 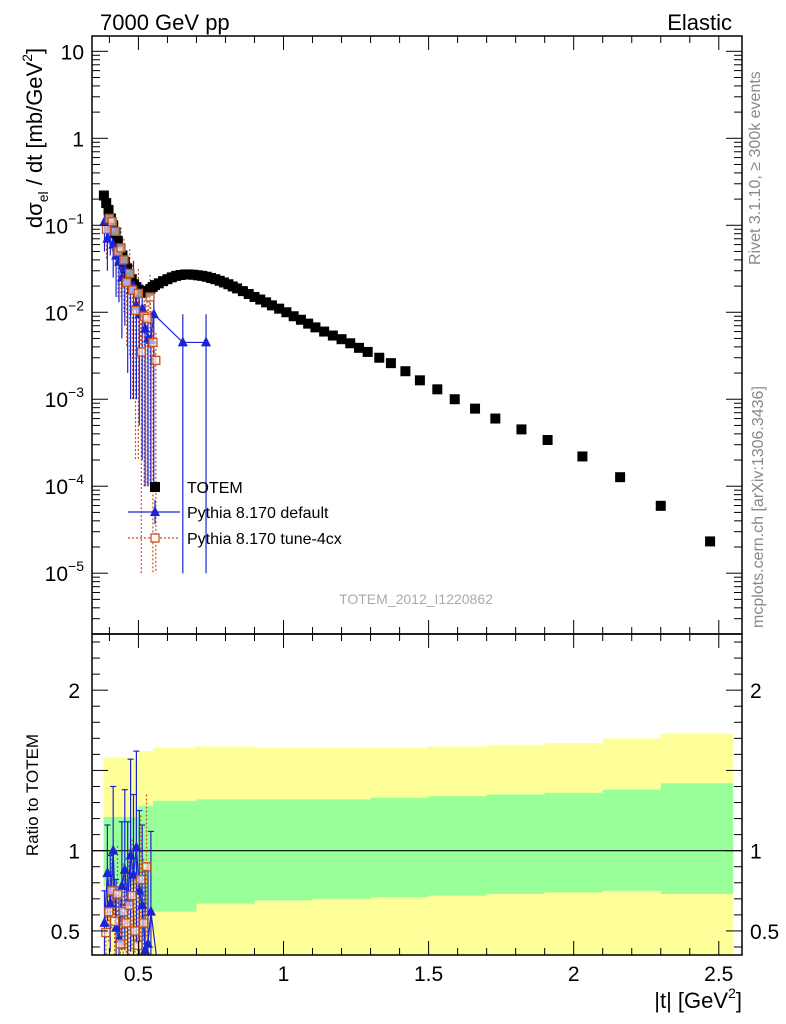 What do you see at coordinates (758, 507) in the screenshot?
I see `mcplots-label: mcplots.cern.ch [arXiv:1306.3436]` at bounding box center [758, 507].